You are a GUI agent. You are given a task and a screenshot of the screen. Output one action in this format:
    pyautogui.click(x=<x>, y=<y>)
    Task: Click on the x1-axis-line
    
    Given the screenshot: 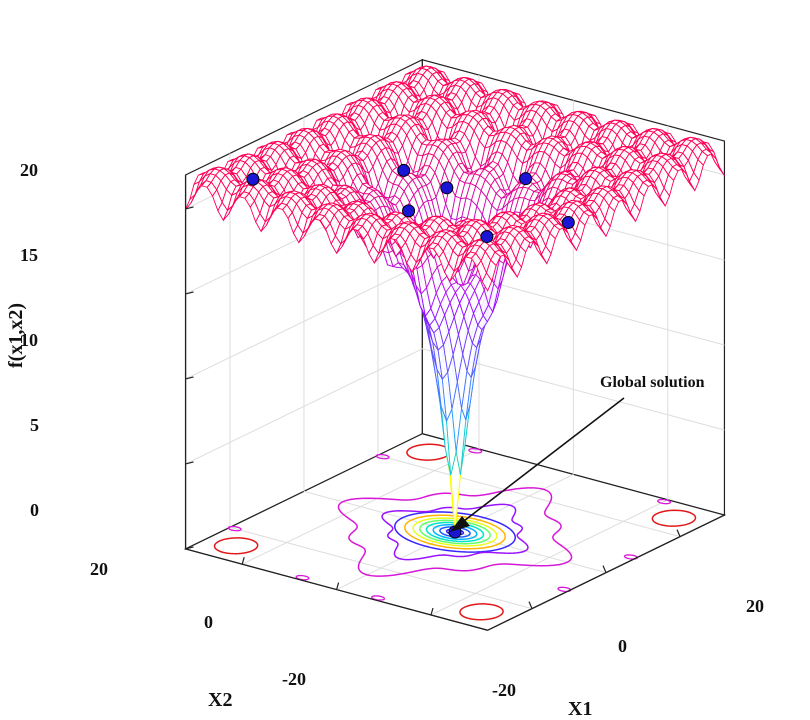 What is the action you would take?
    pyautogui.click(x=606, y=572)
    